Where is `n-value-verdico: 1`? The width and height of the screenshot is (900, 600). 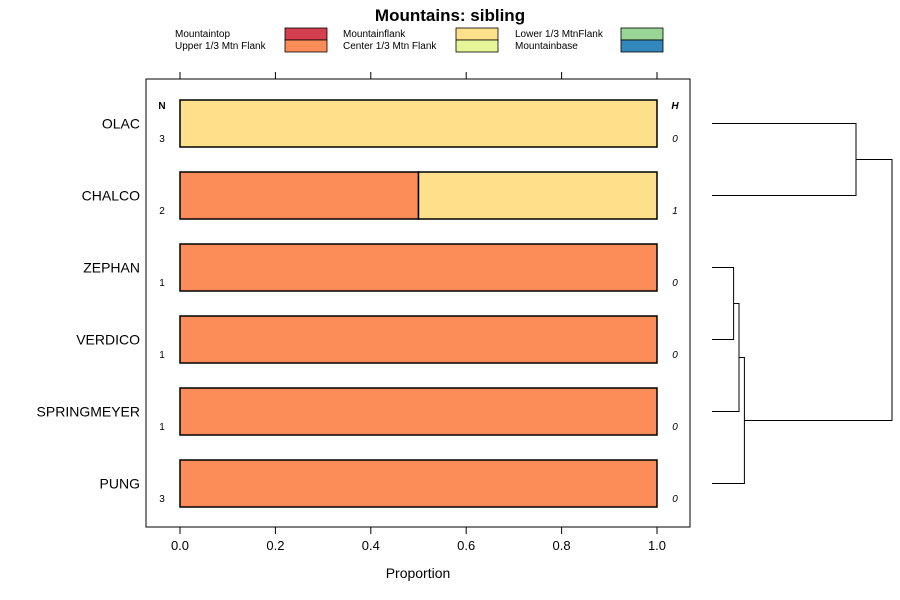
n-value-verdico: 1 is located at coordinates (162, 355).